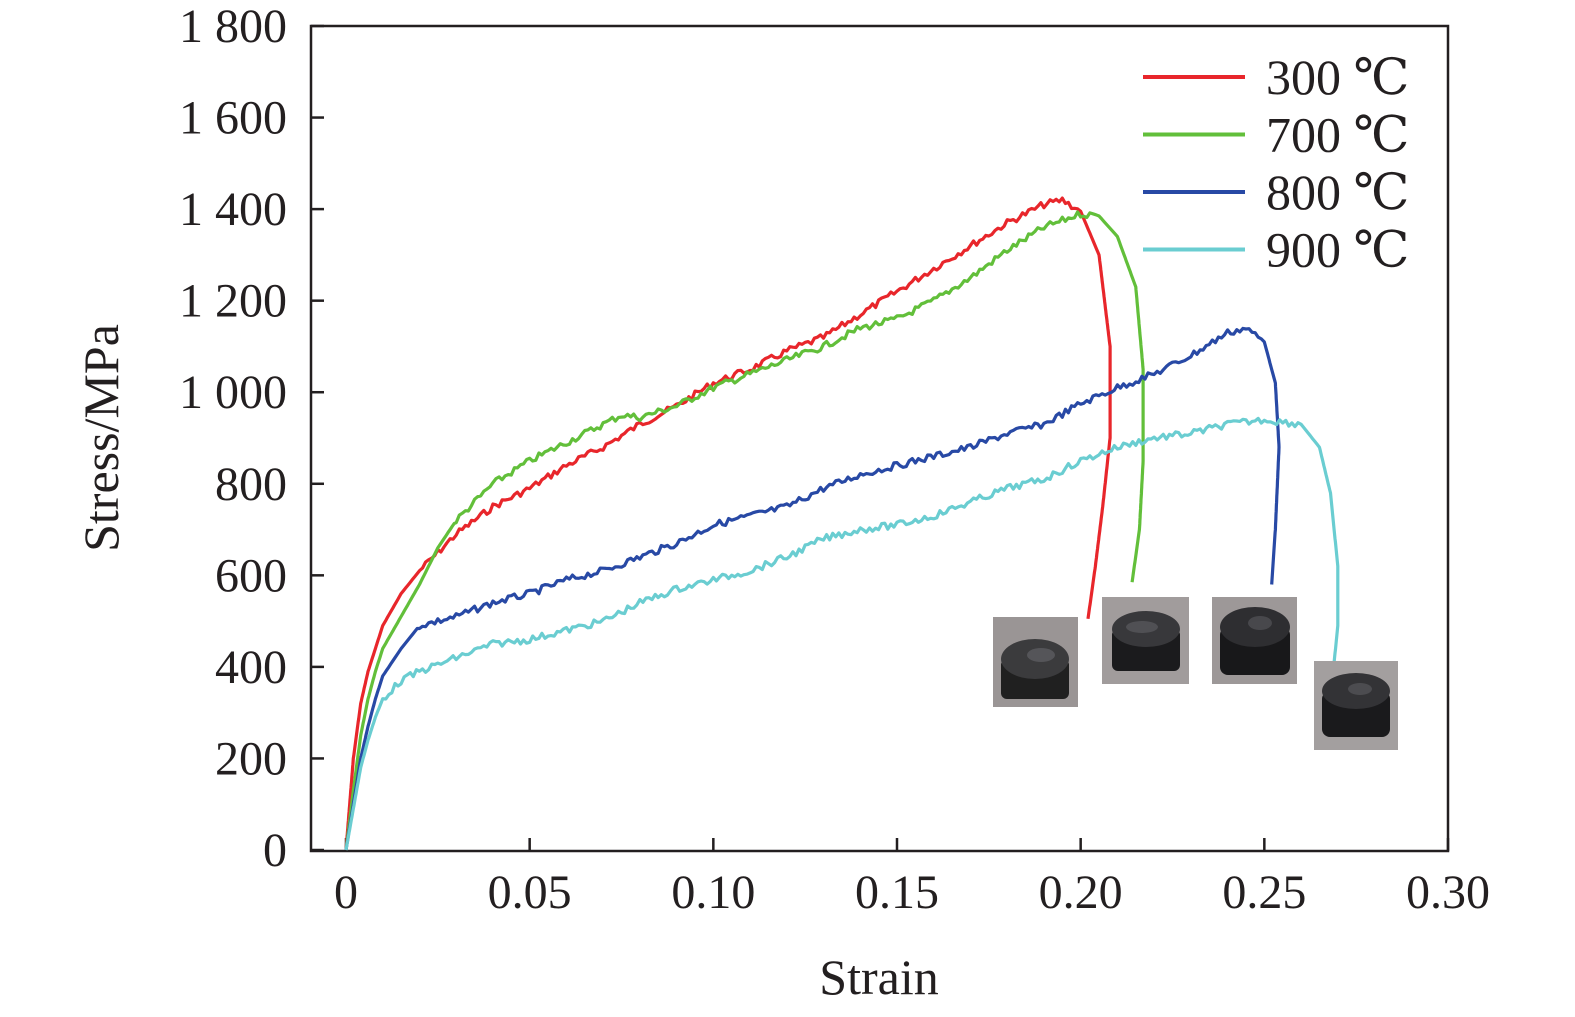  What do you see at coordinates (878, 977) in the screenshot?
I see `x-axis-title: Strain` at bounding box center [878, 977].